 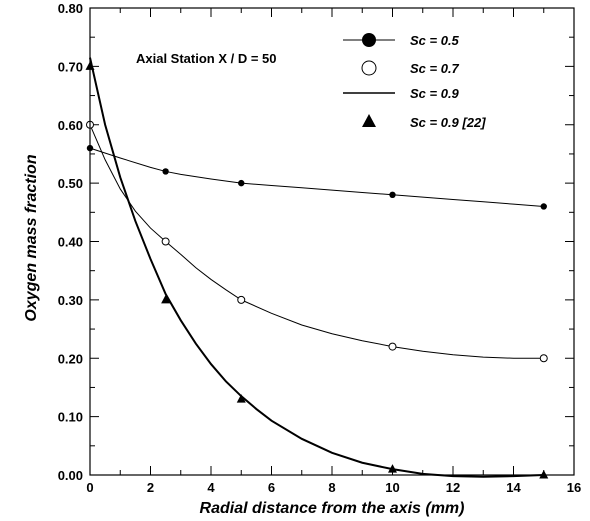 What do you see at coordinates (31, 237) in the screenshot?
I see `y-axis-title: Oxygen mass fraction` at bounding box center [31, 237].